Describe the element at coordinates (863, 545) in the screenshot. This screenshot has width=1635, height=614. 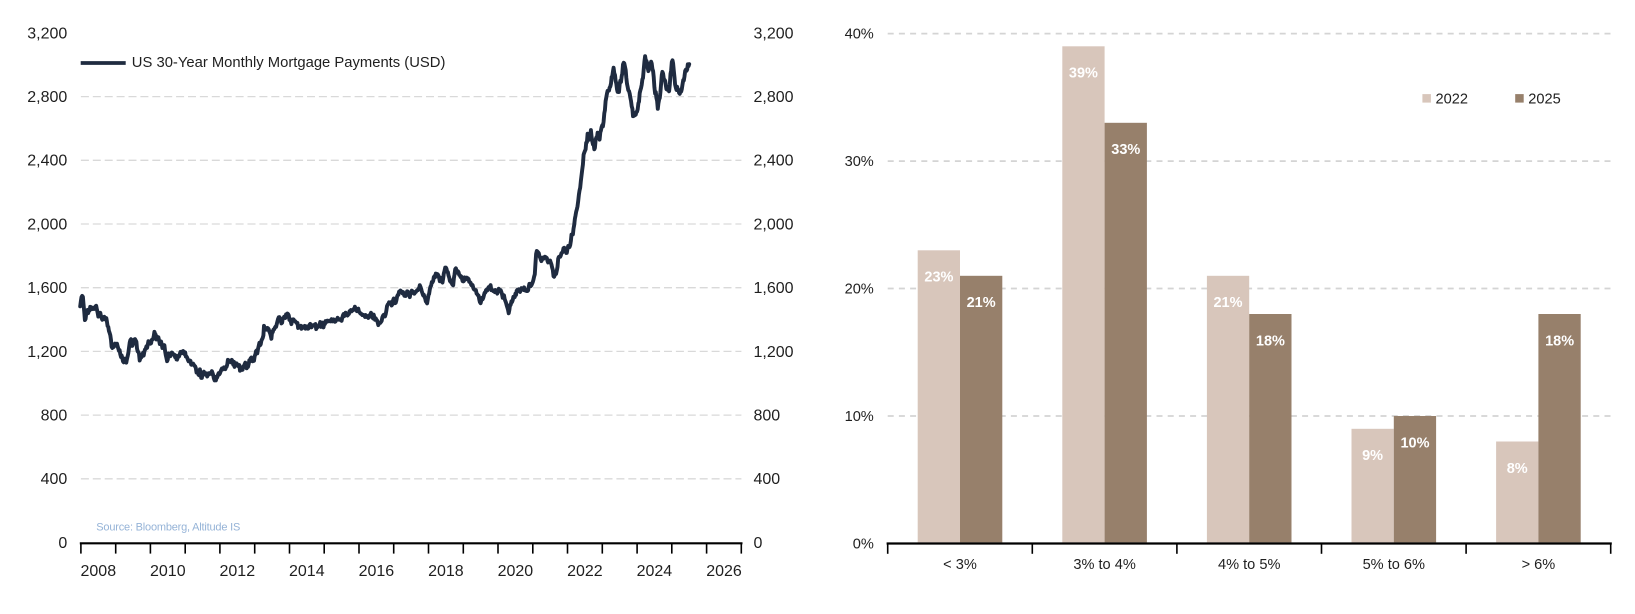
I see `svg-text: 0%` at that location.